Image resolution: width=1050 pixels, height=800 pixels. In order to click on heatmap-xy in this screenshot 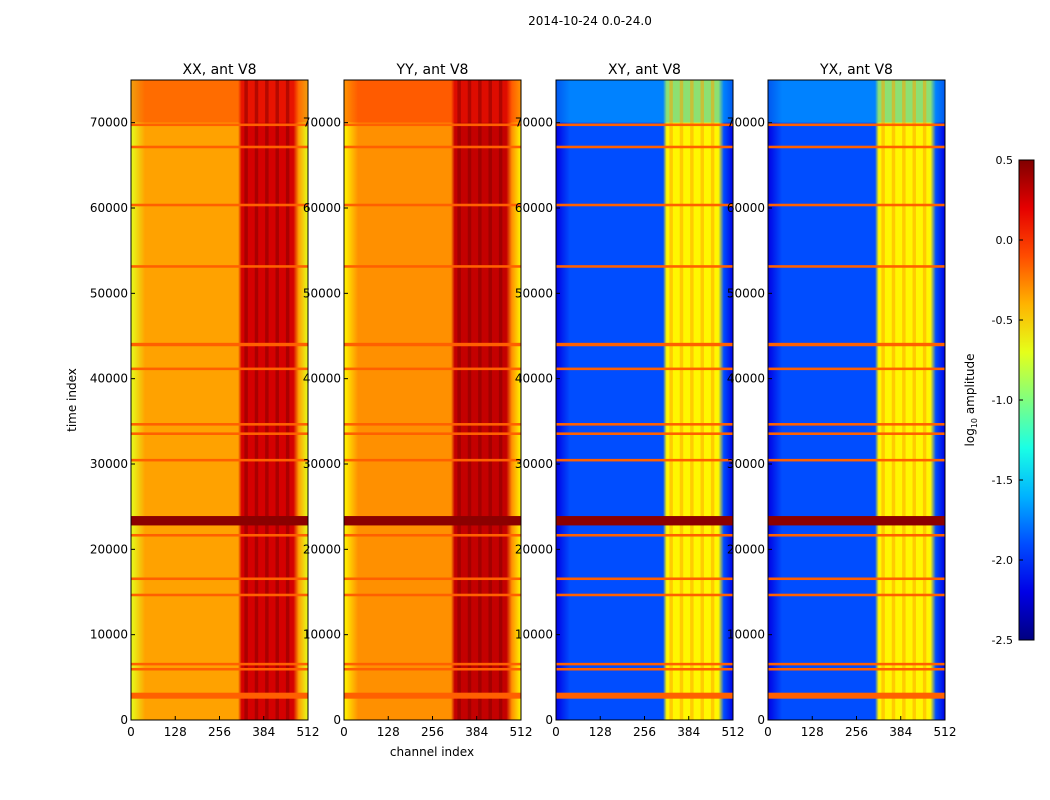, I will do `click(644, 400)`.